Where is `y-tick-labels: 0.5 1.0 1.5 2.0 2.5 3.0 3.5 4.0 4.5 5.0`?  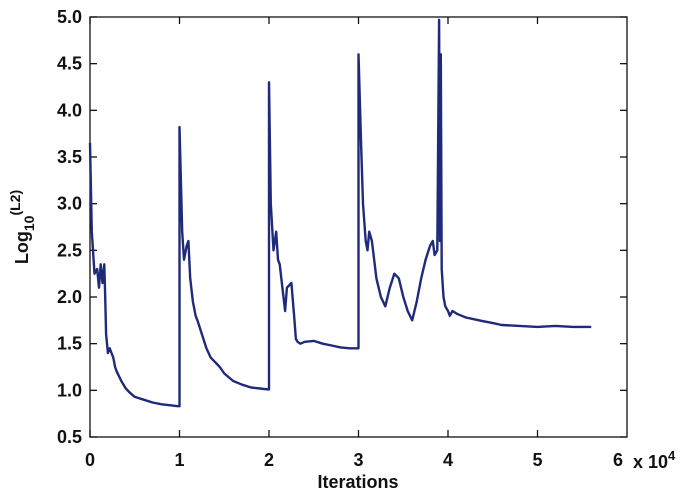 y-tick-labels: 0.5 1.0 1.5 2.0 2.5 3.0 3.5 4.0 4.5 5.0 is located at coordinates (69, 227).